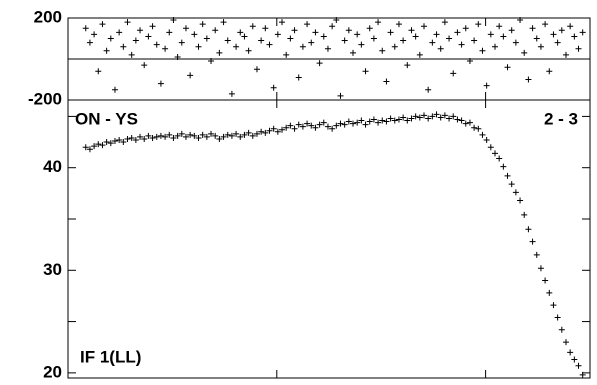 The image size is (597, 385). I want to click on annotation: IF 1(LL), so click(110, 356).